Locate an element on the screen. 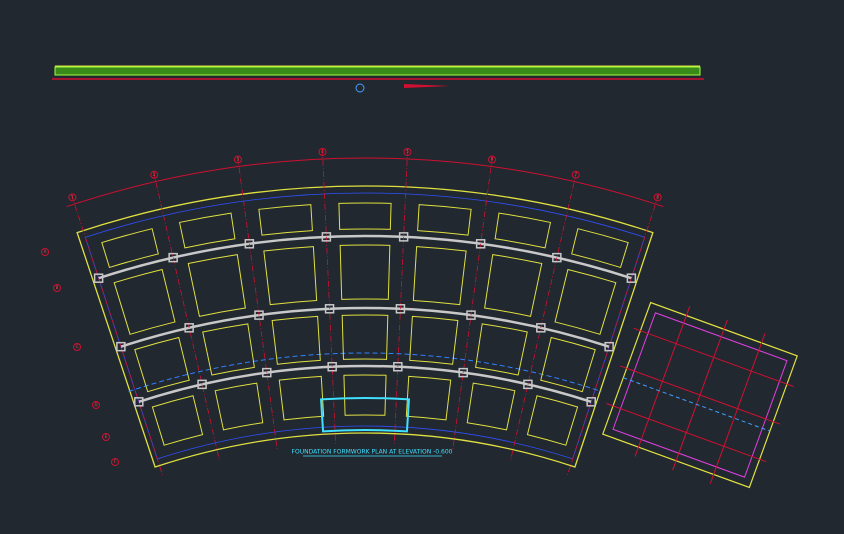 The height and width of the screenshot is (534, 844). grid-label: A is located at coordinates (45, 251).